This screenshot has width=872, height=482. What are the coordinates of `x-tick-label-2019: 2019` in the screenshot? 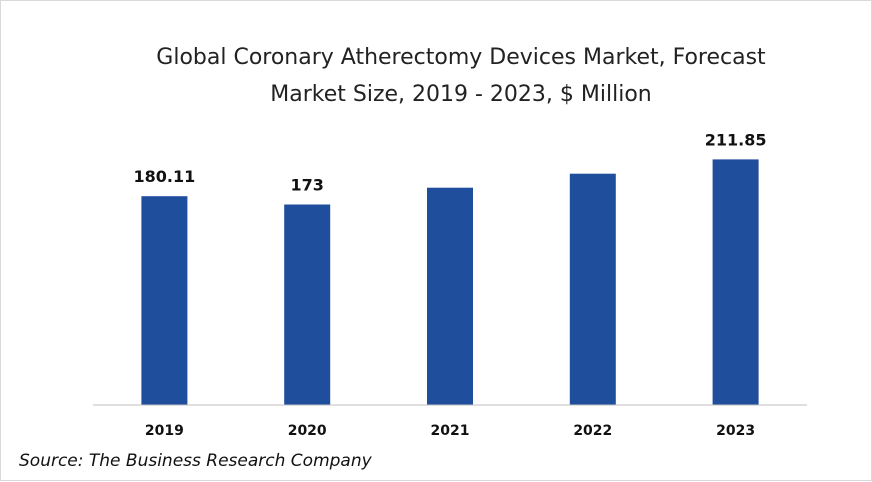 It's located at (164, 431).